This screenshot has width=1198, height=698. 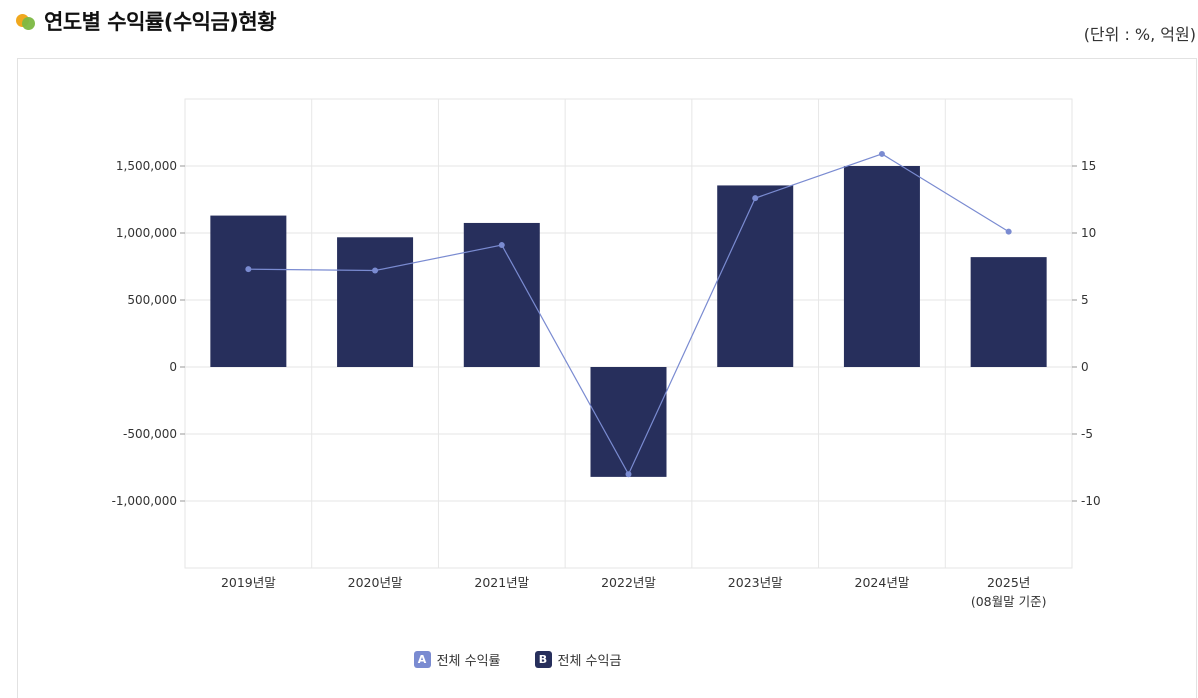 What do you see at coordinates (589, 661) in the screenshot?
I see `legend-label-profit: 전체 수익금` at bounding box center [589, 661].